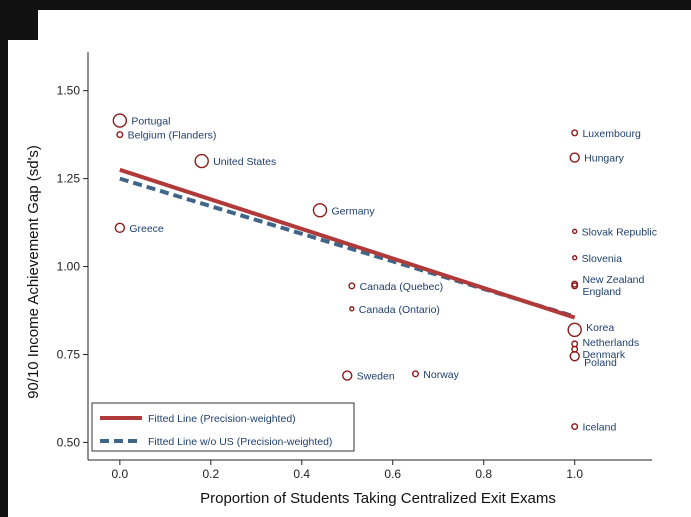 The width and height of the screenshot is (691, 517). What do you see at coordinates (146, 229) in the screenshot?
I see `data-point-label: Greece` at bounding box center [146, 229].